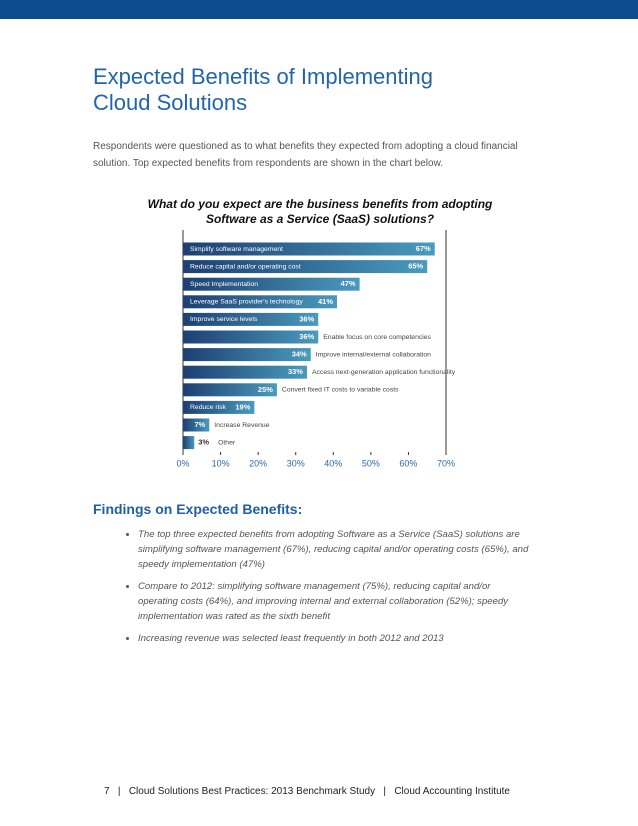  Describe the element at coordinates (208, 407) in the screenshot. I see `category-label: Reduce risk` at that location.